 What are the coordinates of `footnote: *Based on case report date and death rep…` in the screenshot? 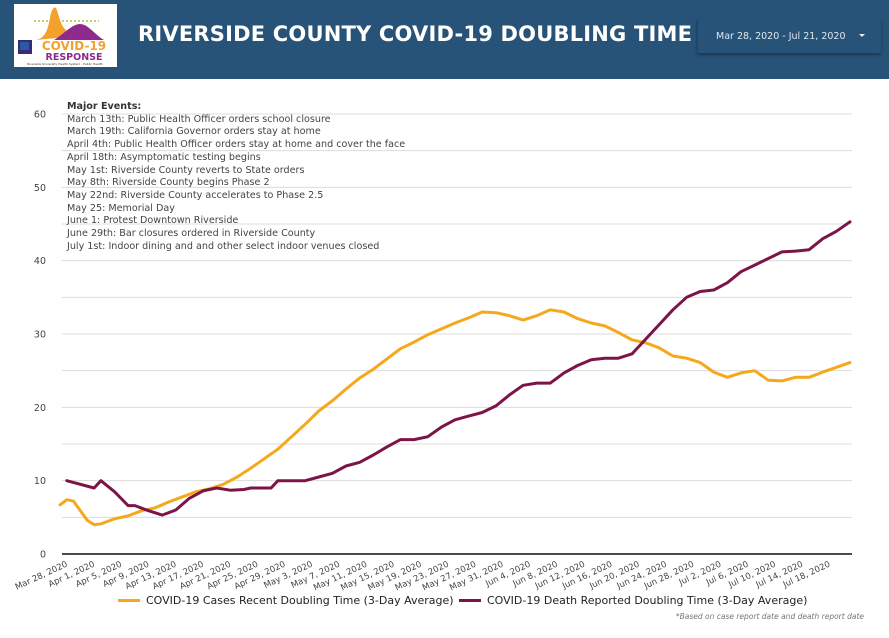 It's located at (769, 616).